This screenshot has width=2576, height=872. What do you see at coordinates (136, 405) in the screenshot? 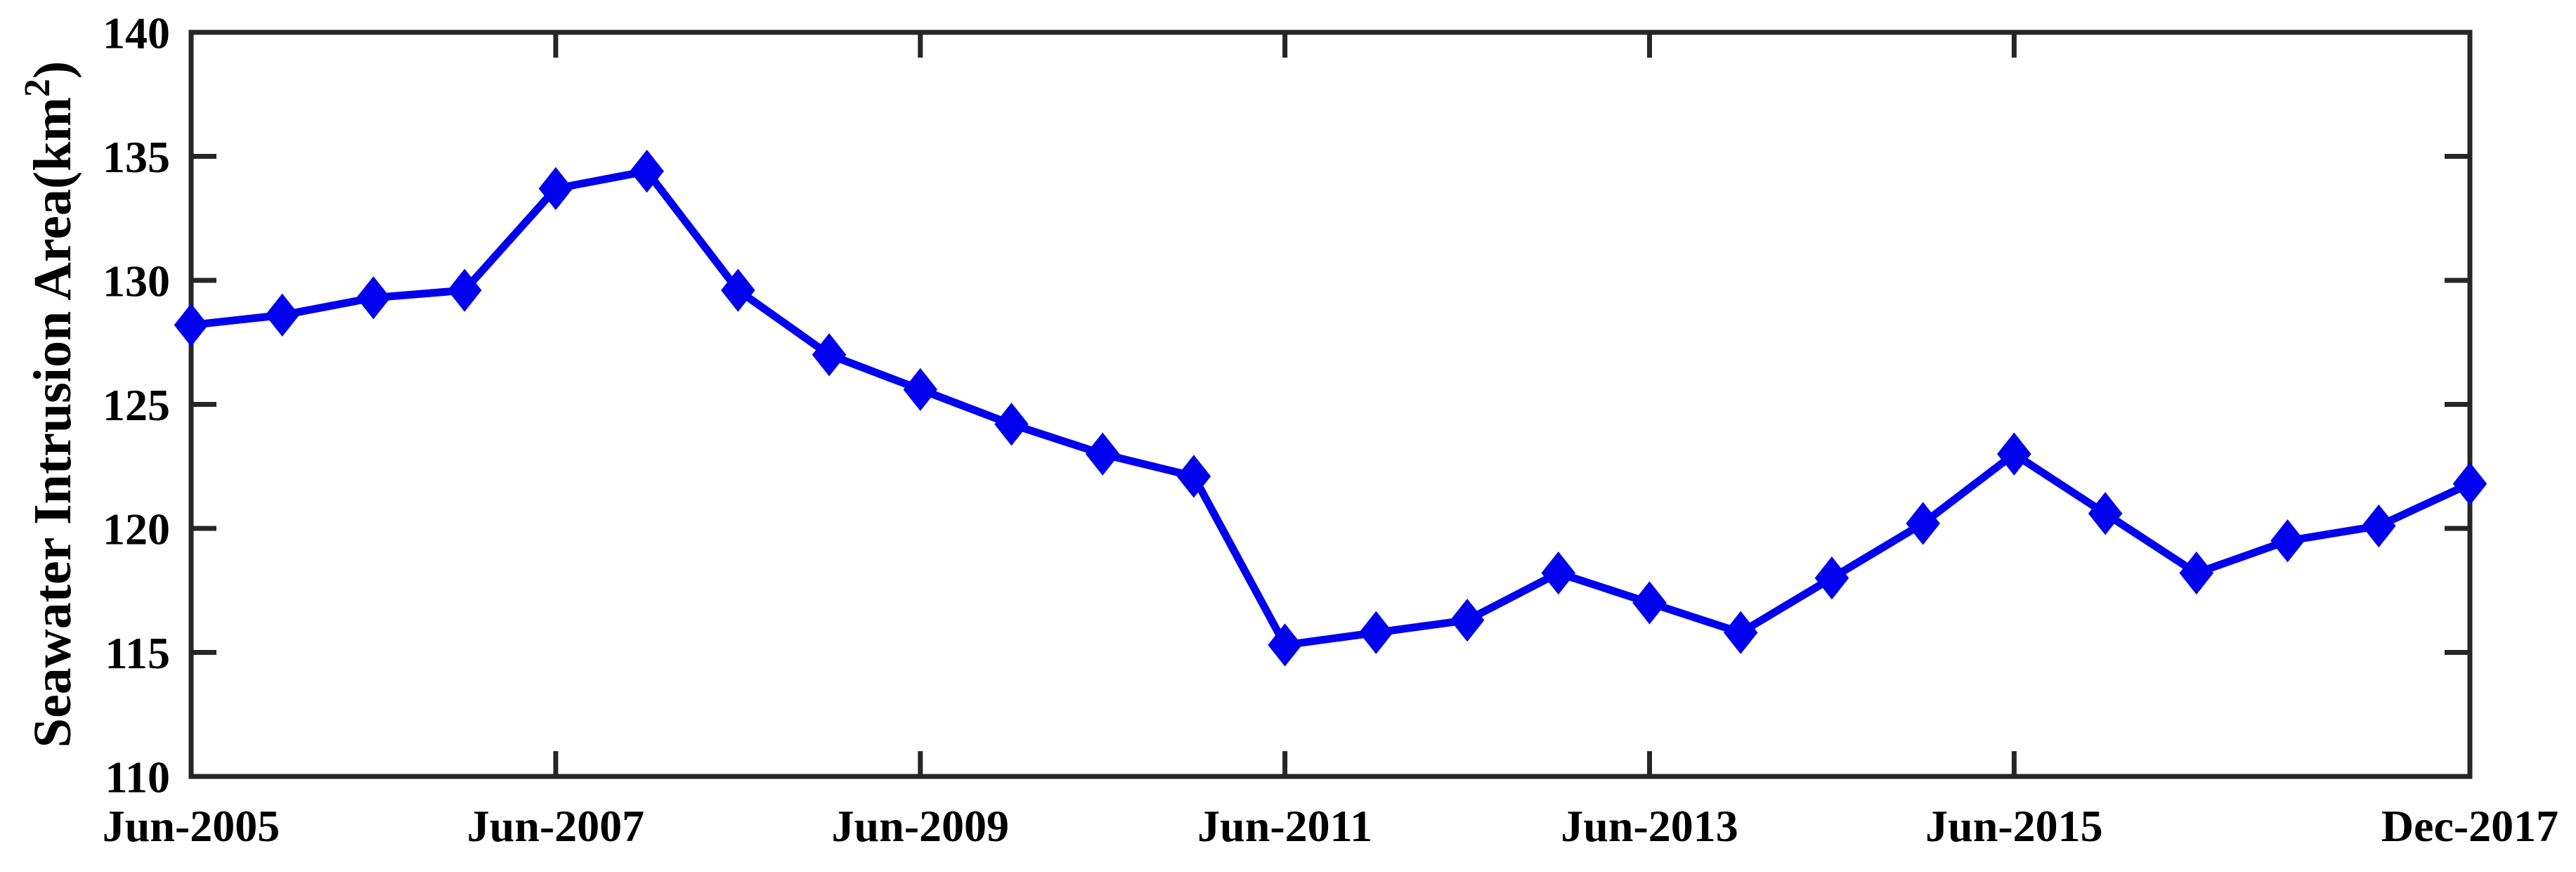
I see `y-tick-label: 125` at bounding box center [136, 405].